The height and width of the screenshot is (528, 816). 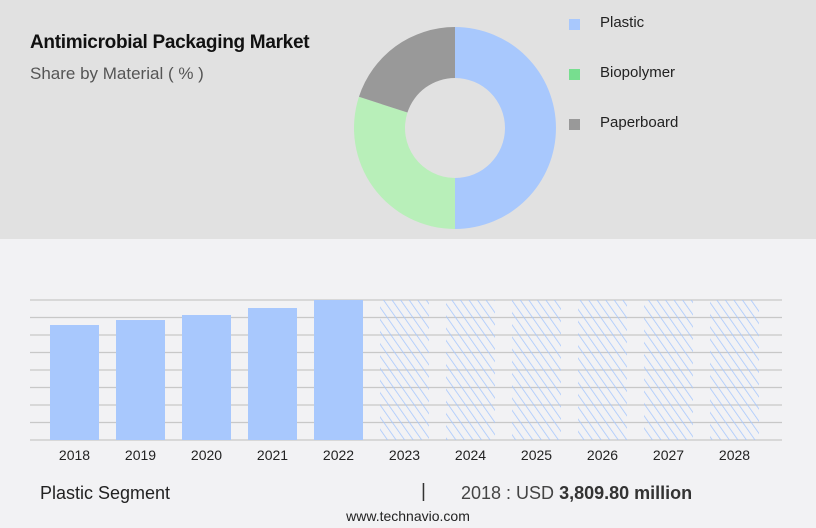 I want to click on x-tick-label: 2022, so click(x=338, y=455).